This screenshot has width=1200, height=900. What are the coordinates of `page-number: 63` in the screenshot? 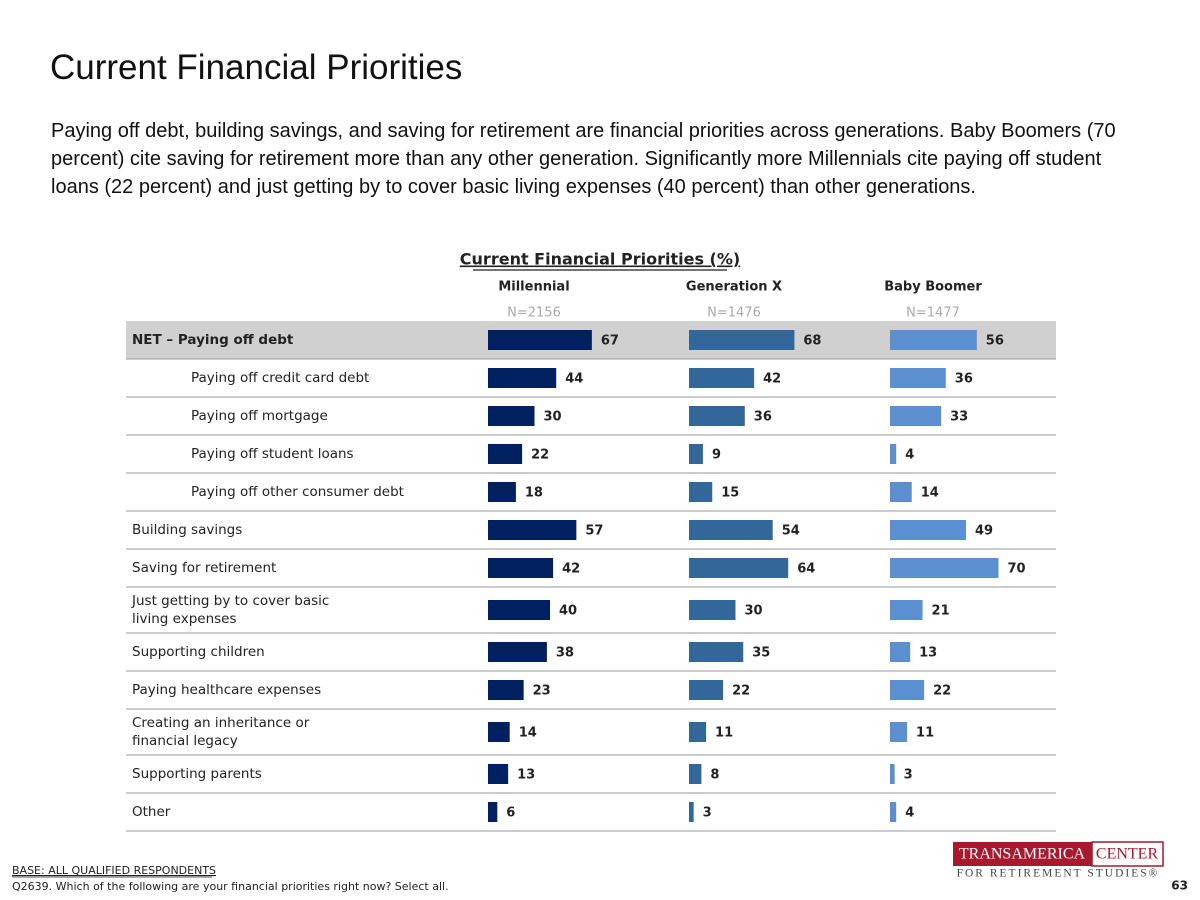 It's located at (1179, 886).